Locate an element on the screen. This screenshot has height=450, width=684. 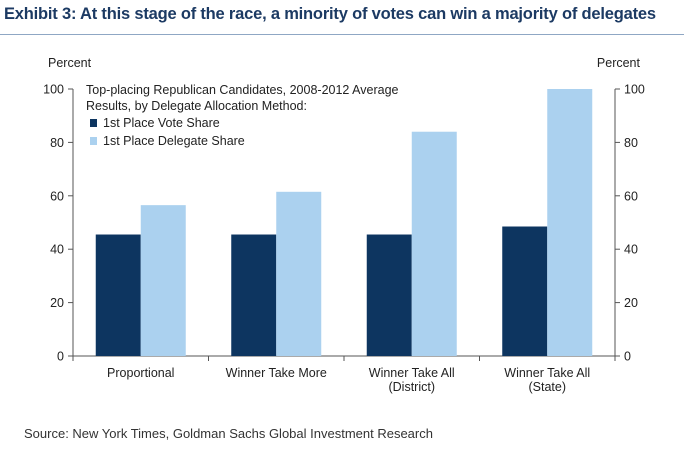
y-axis-label-left: Percent is located at coordinates (70, 63).